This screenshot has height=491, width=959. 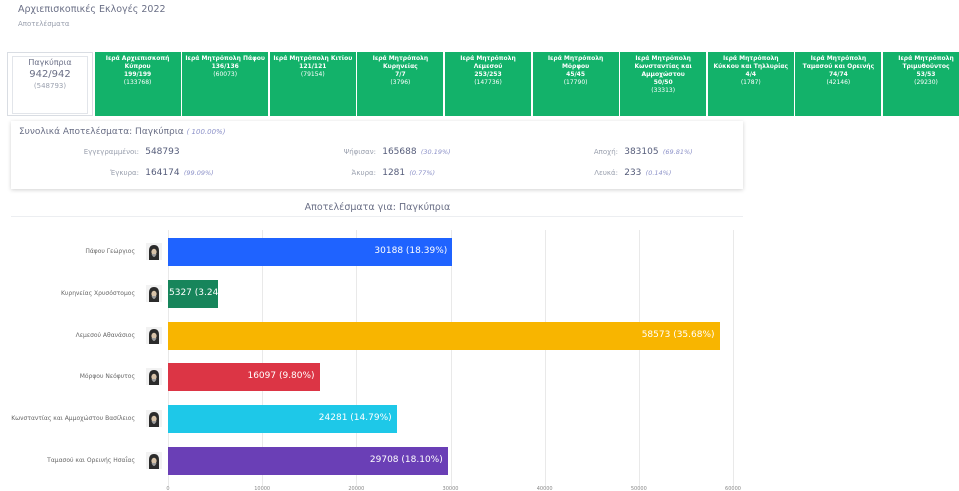 I want to click on chart-title-divider, so click(x=377, y=216).